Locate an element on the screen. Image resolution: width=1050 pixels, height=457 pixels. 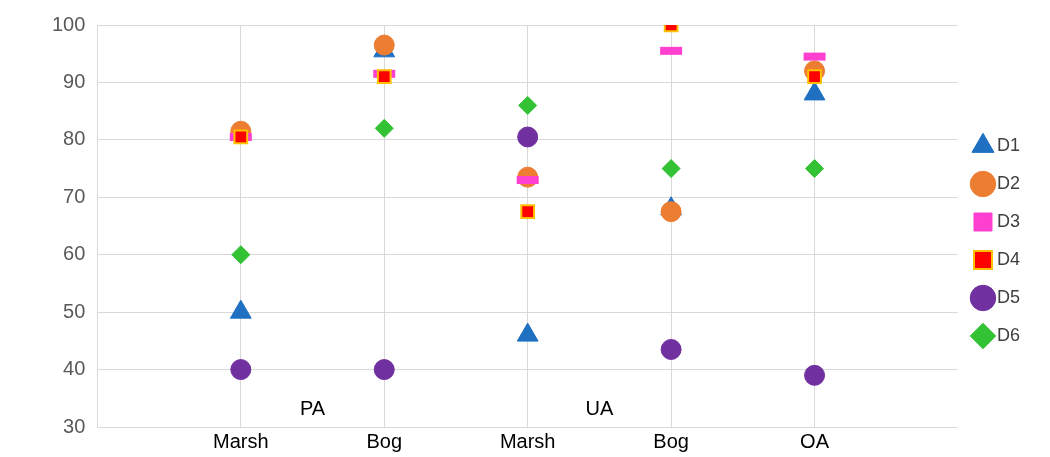
y-tick-label: 30 is located at coordinates (74, 425).